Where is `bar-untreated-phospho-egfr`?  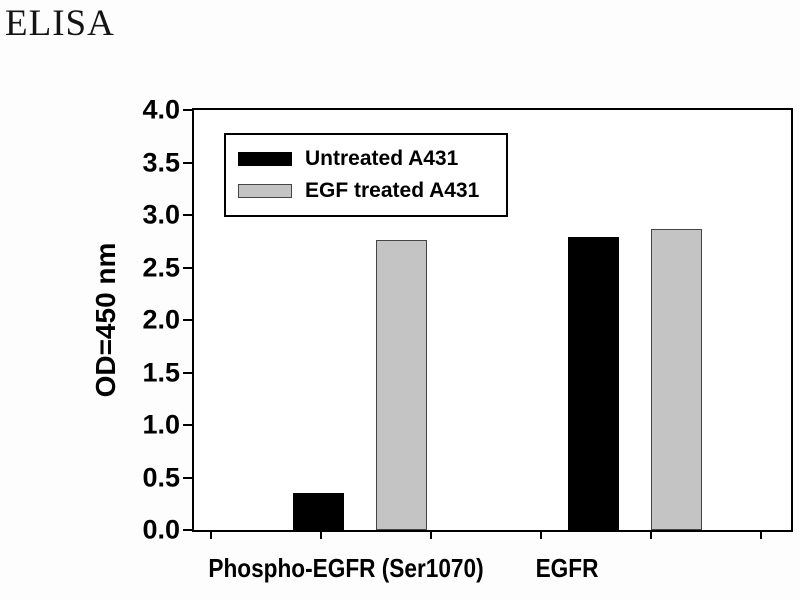
bar-untreated-phospho-egfr is located at coordinates (318, 511).